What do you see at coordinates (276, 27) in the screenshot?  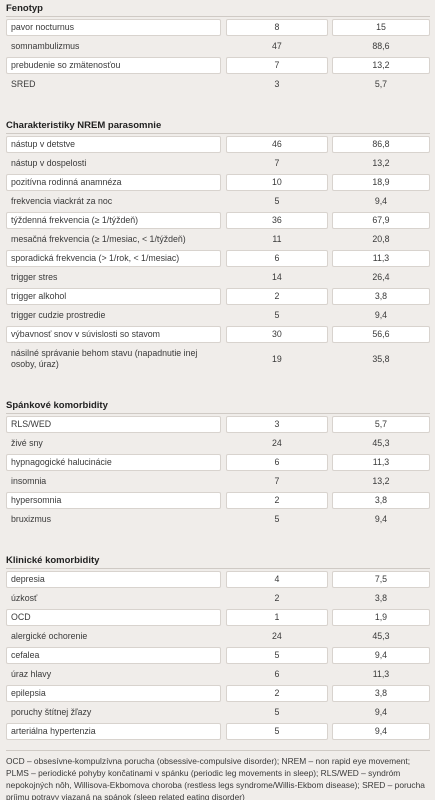 I see `cell-value: 8` at bounding box center [276, 27].